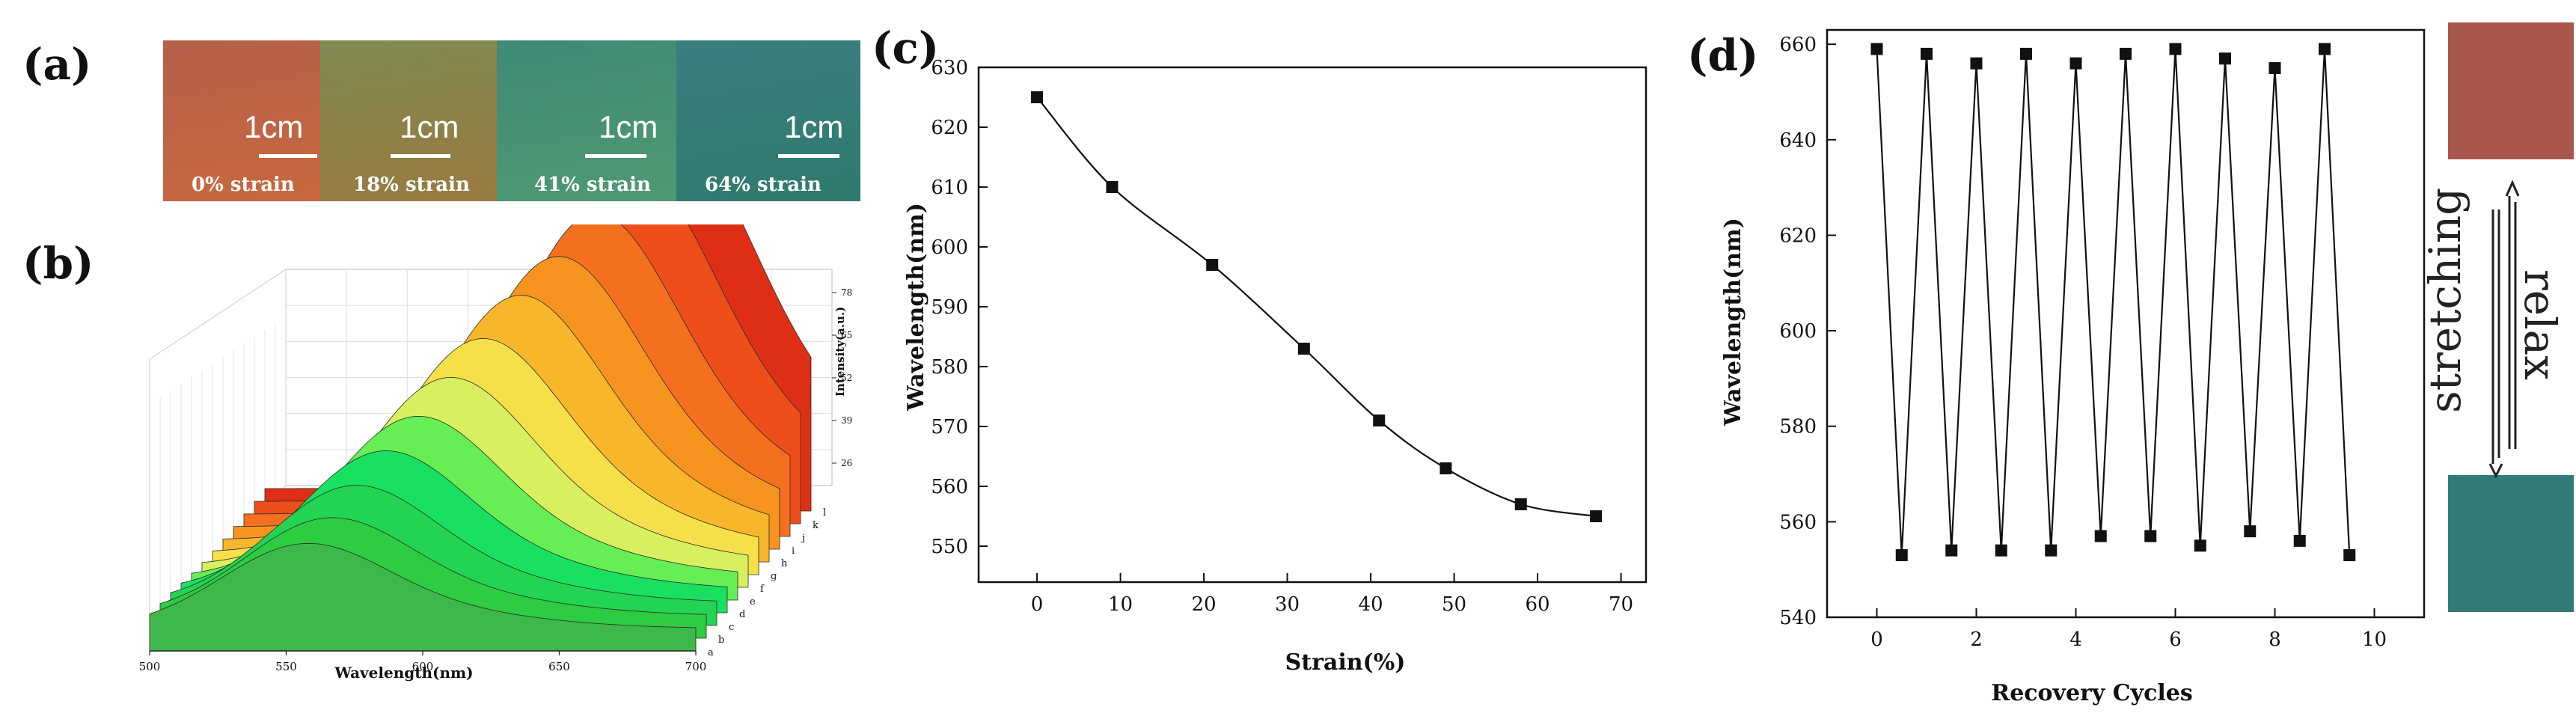 This screenshot has height=725, width=2576. I want to click on x-tick-label: 500, so click(150, 666).